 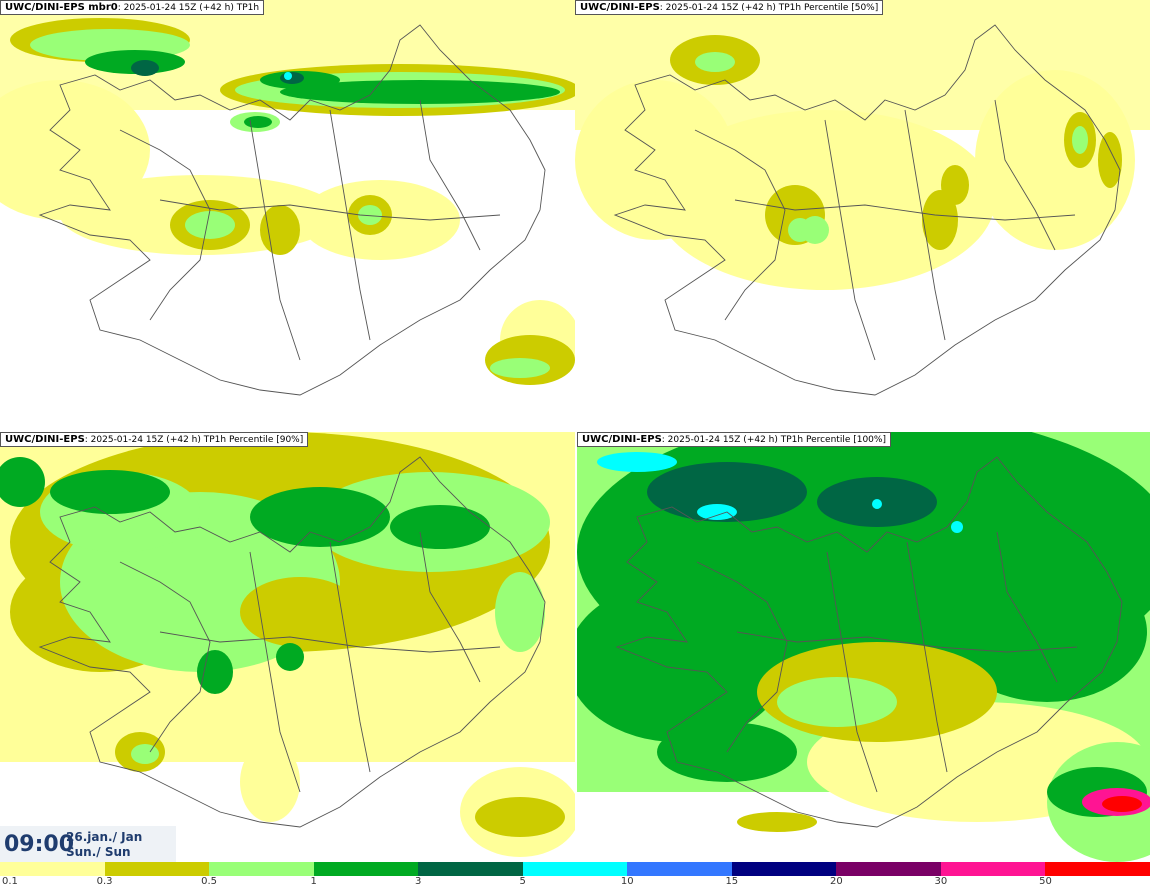 I want to click on colorbar, so click(x=575, y=869).